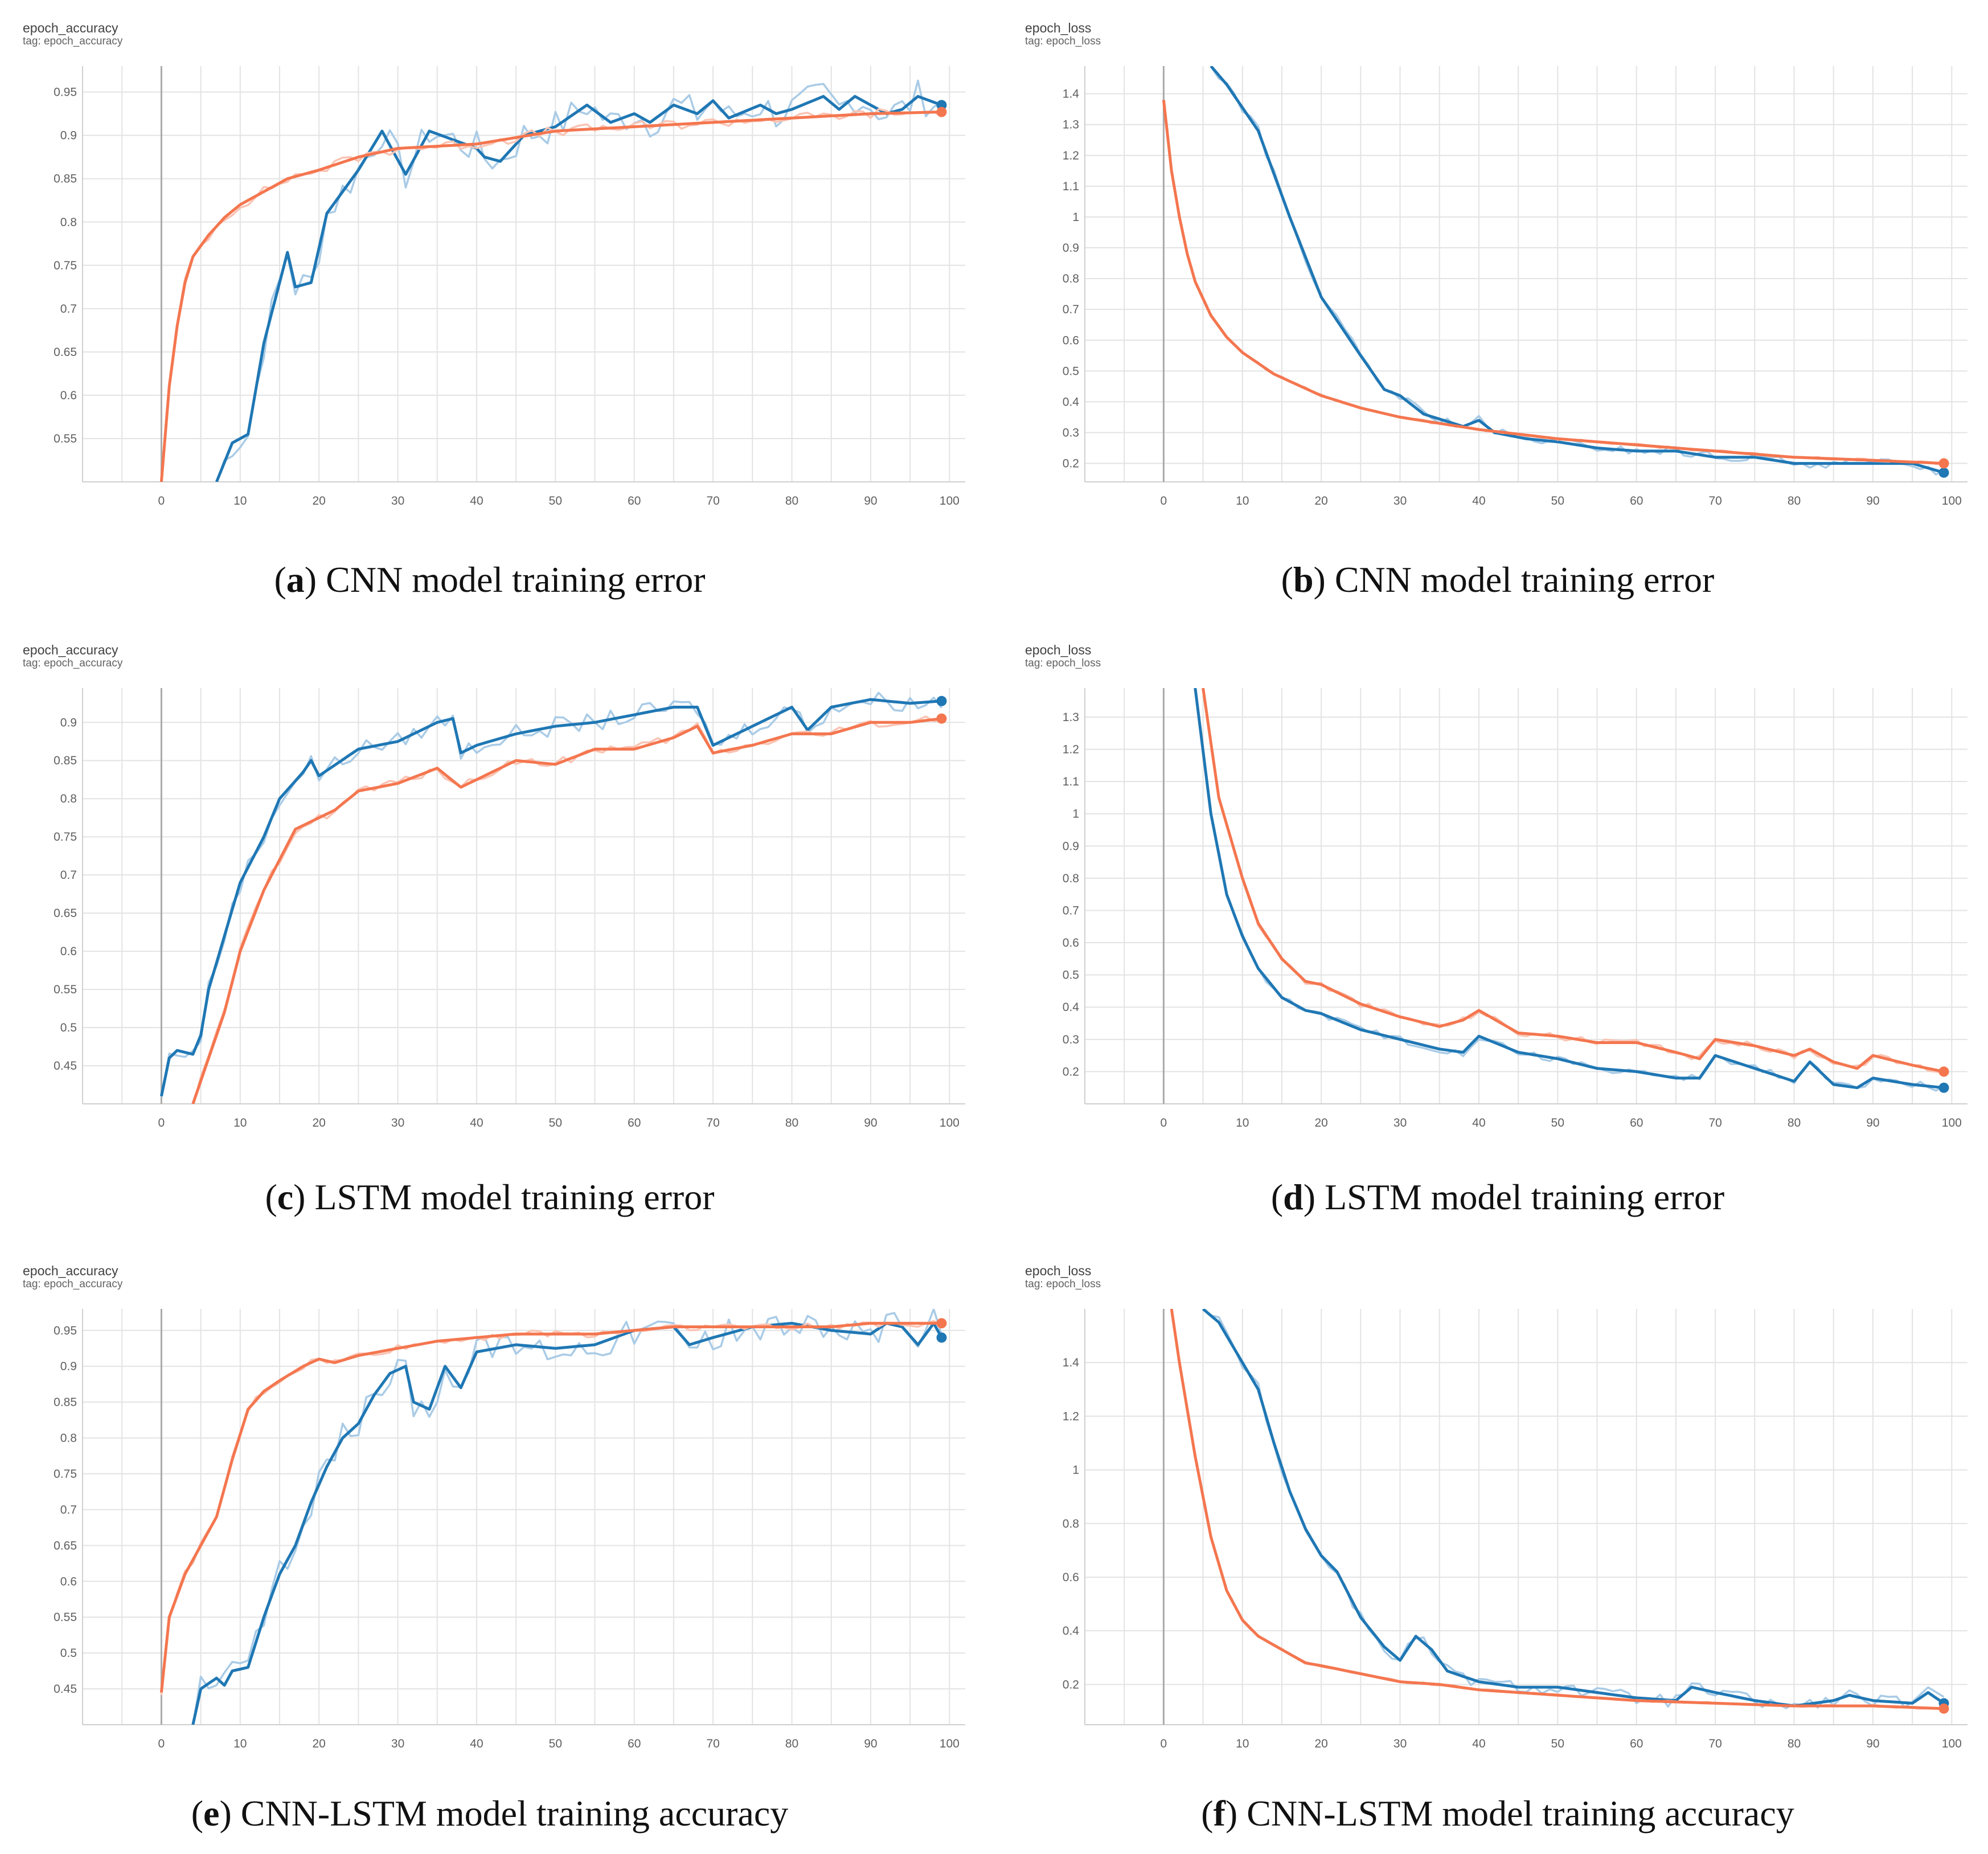  What do you see at coordinates (65, 989) in the screenshot?
I see `y-tick-label: 0.55` at bounding box center [65, 989].